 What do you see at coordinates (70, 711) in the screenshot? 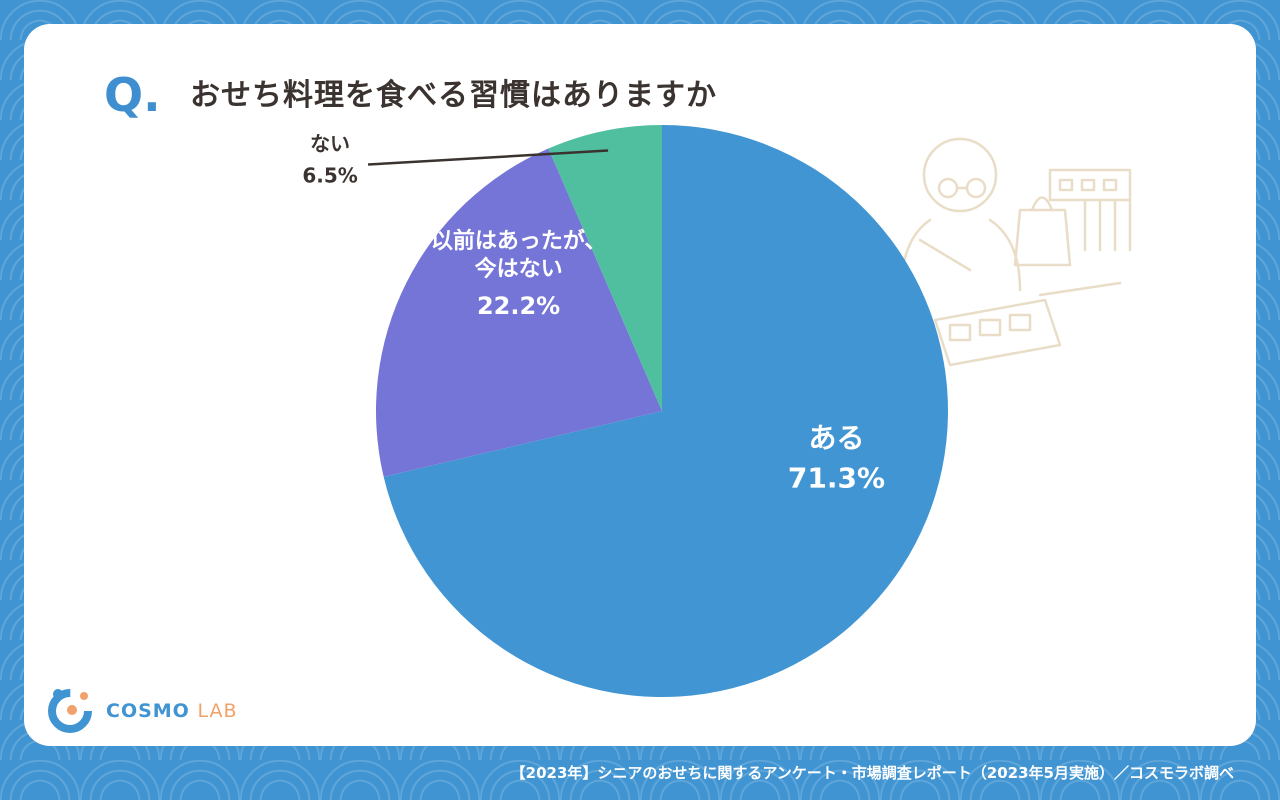
I see `cosmo-lab-logo` at bounding box center [70, 711].